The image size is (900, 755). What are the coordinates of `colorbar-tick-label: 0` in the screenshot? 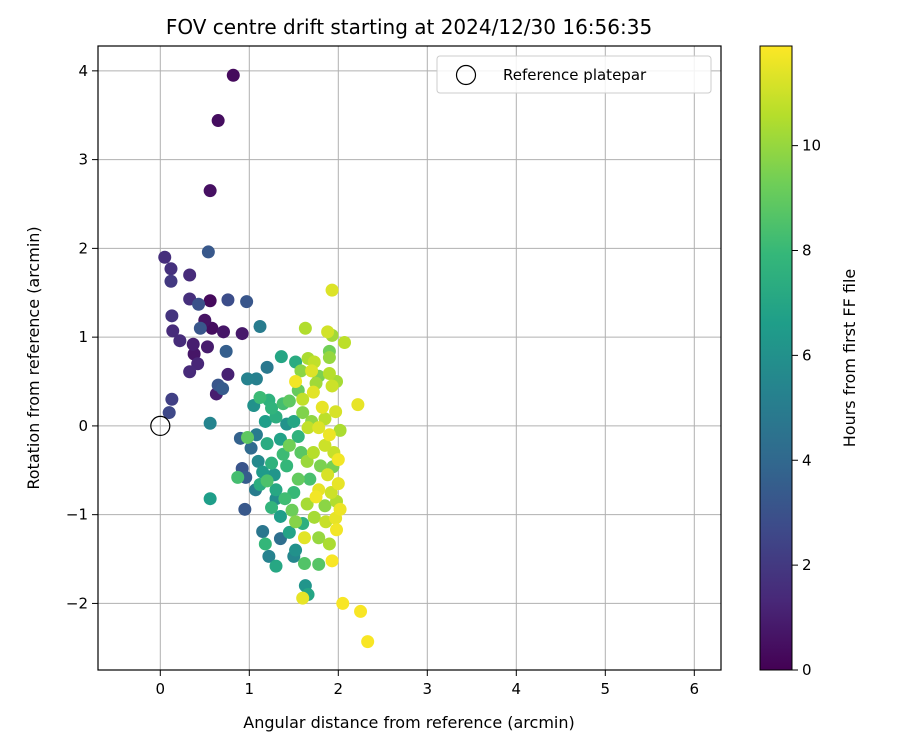 It's located at (807, 670).